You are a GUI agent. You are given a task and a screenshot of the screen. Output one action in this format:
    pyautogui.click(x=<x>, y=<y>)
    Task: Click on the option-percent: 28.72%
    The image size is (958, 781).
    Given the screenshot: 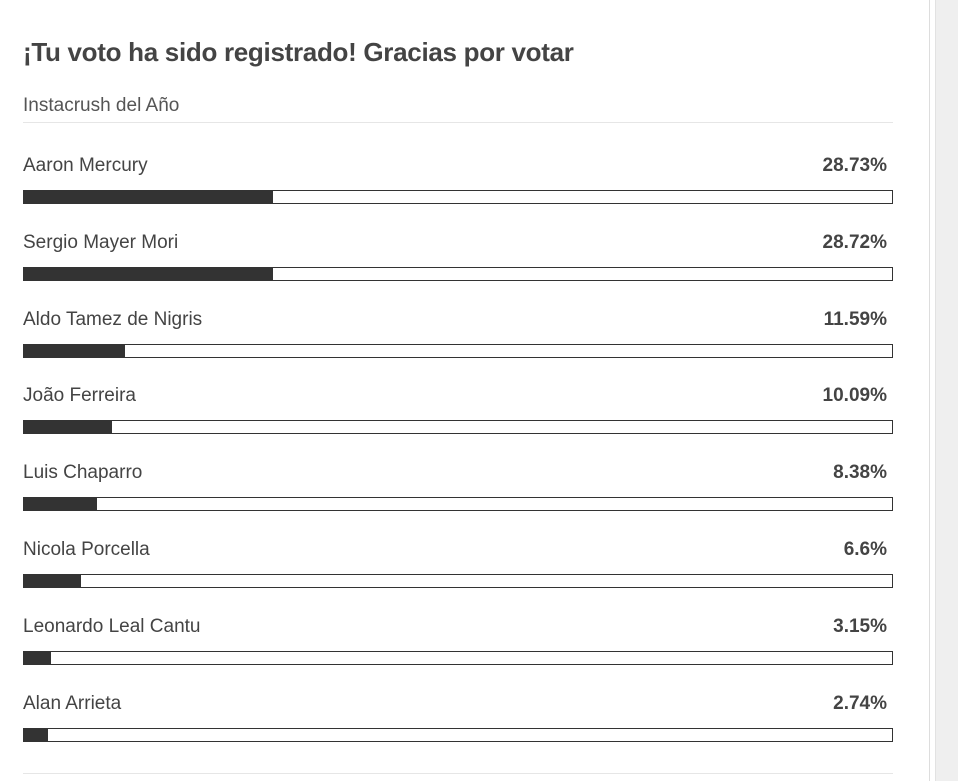 What is the action you would take?
    pyautogui.click(x=854, y=242)
    